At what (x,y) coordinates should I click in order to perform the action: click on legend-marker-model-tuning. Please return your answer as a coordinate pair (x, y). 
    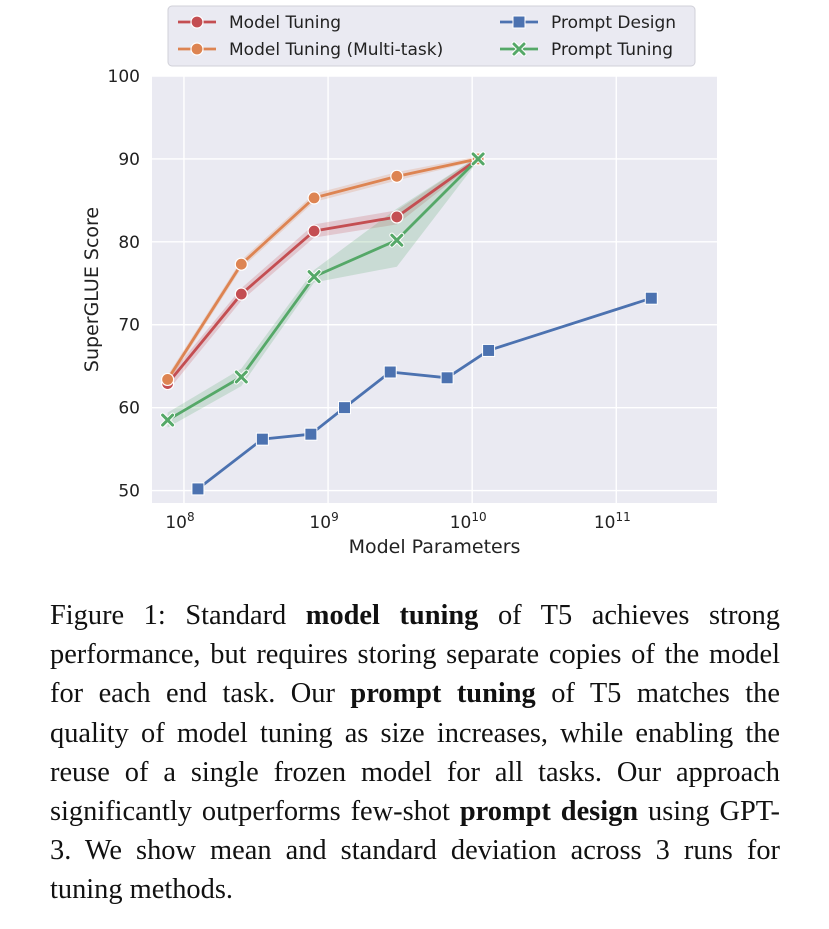
    Looking at the image, I should click on (197, 22).